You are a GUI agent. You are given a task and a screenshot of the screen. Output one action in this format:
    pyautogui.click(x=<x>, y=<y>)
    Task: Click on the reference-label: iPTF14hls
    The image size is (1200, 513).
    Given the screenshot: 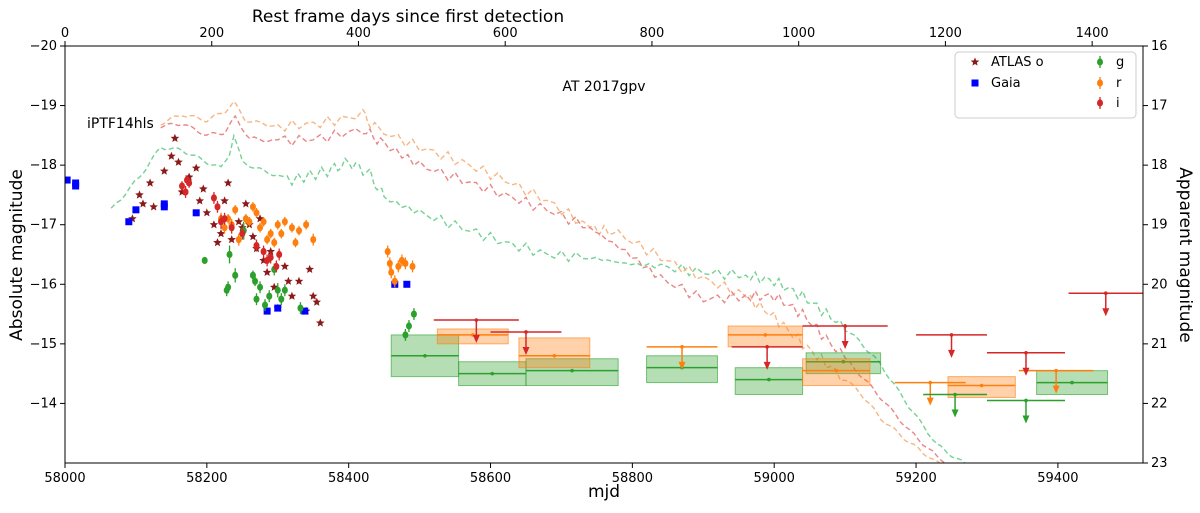 What is the action you would take?
    pyautogui.click(x=120, y=124)
    